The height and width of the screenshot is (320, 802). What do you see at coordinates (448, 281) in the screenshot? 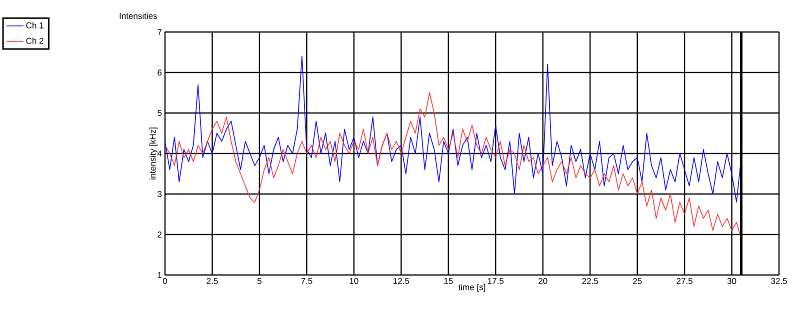
I see `x-tick-label: 15` at bounding box center [448, 281].